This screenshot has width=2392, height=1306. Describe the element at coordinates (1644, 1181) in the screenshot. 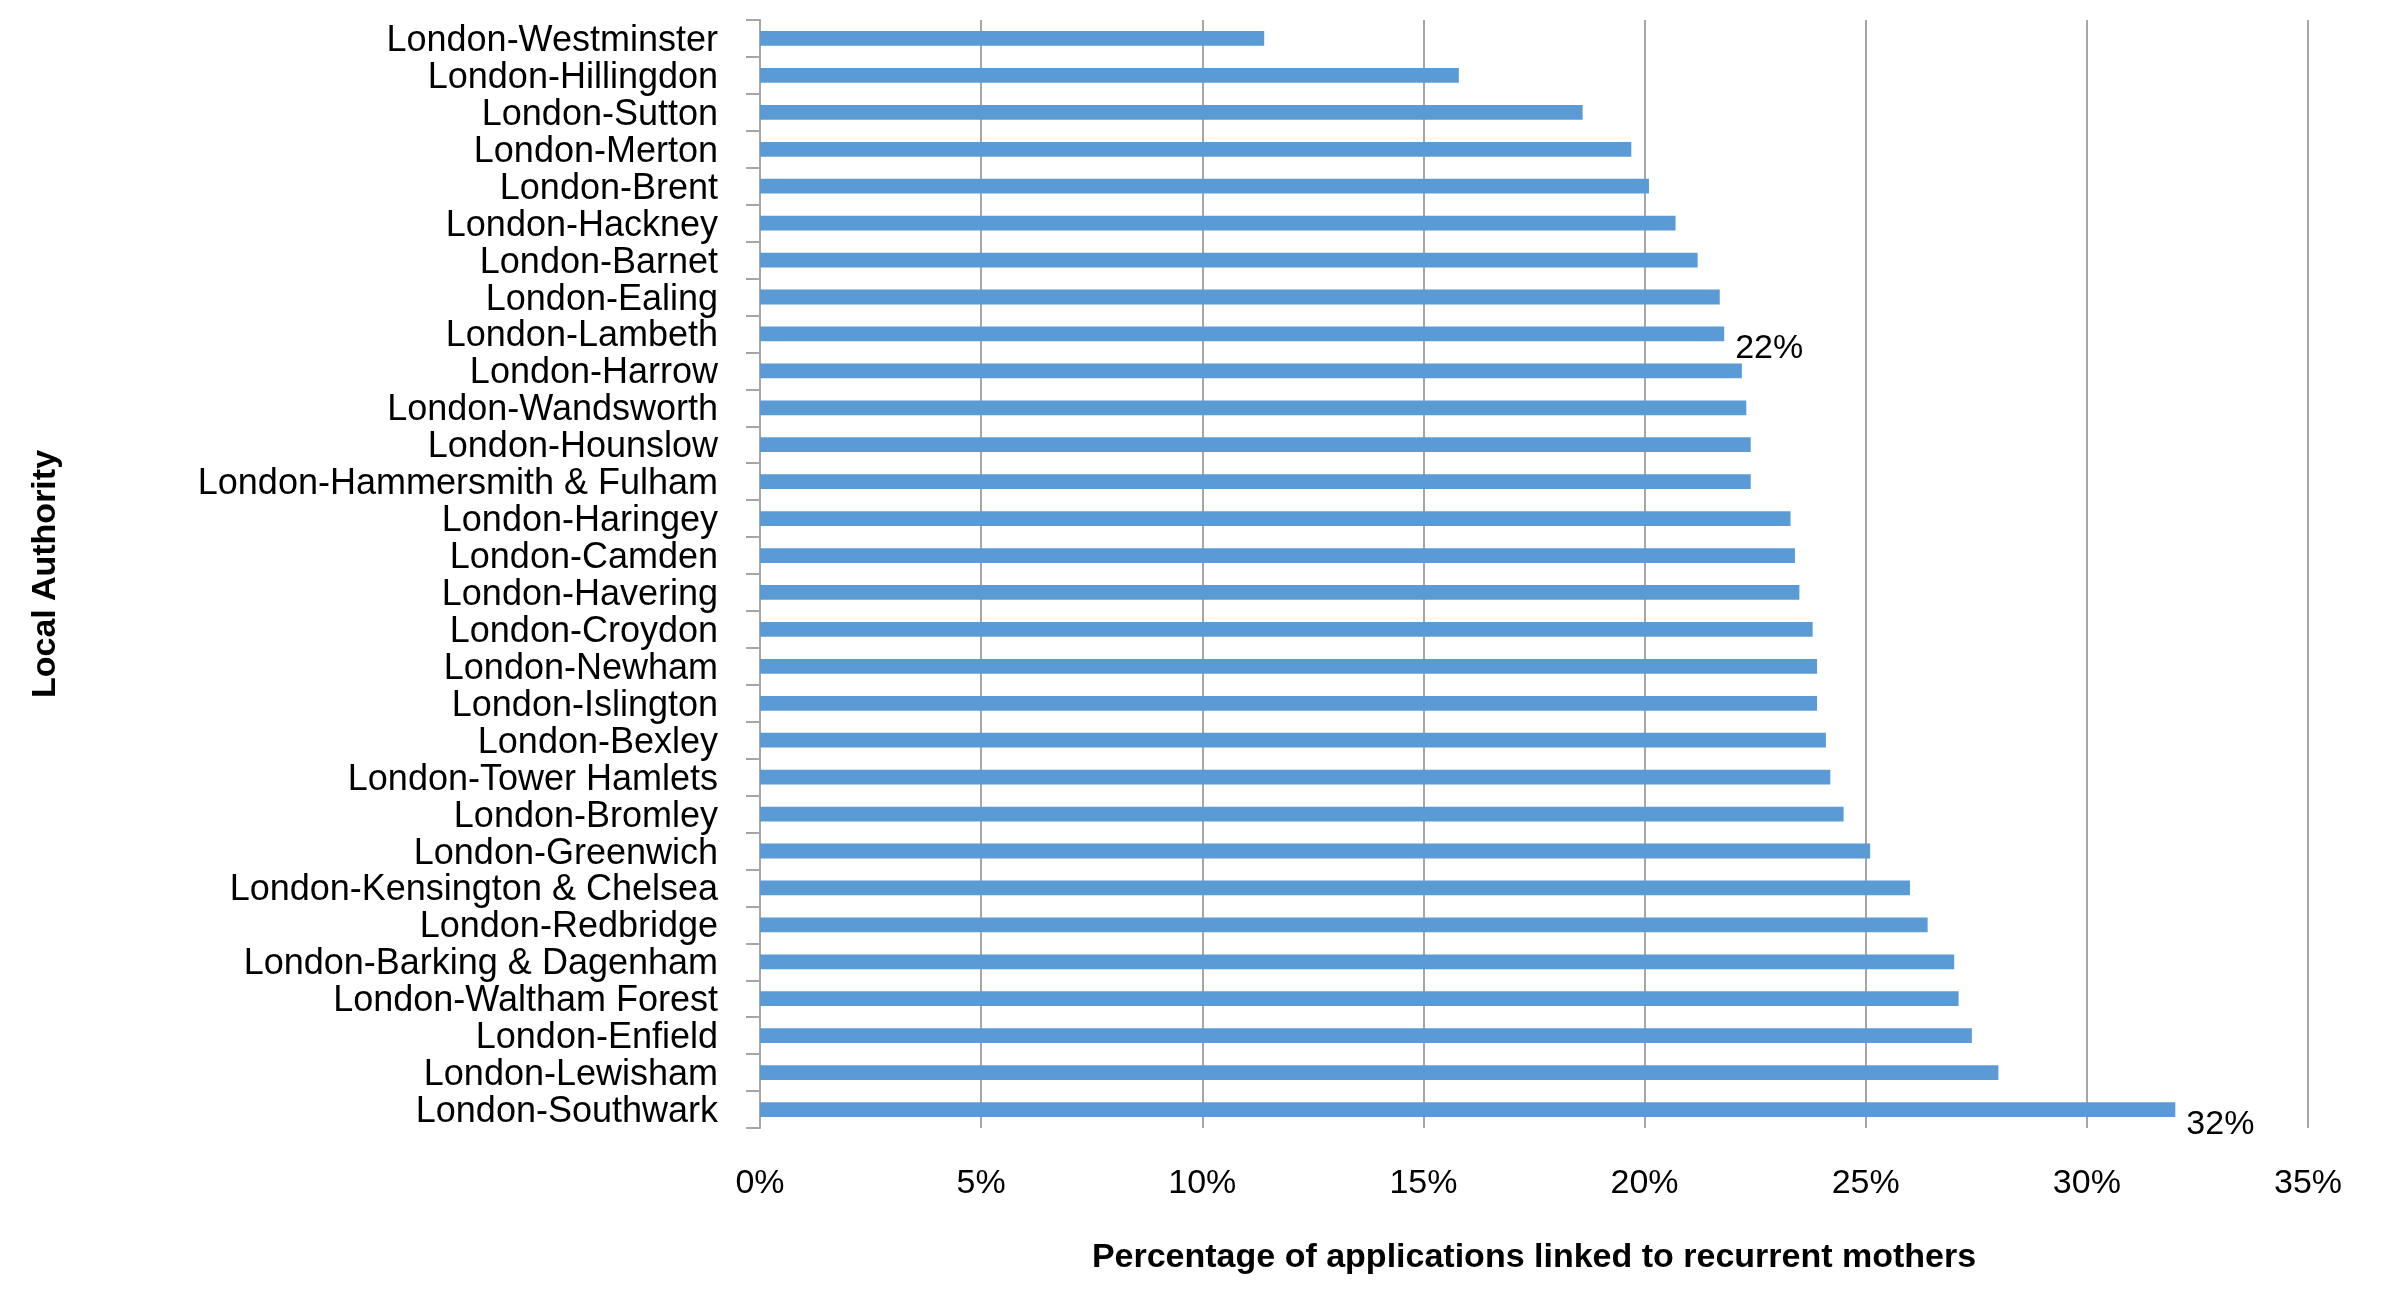

I see `x-tick-label: 20%` at that location.